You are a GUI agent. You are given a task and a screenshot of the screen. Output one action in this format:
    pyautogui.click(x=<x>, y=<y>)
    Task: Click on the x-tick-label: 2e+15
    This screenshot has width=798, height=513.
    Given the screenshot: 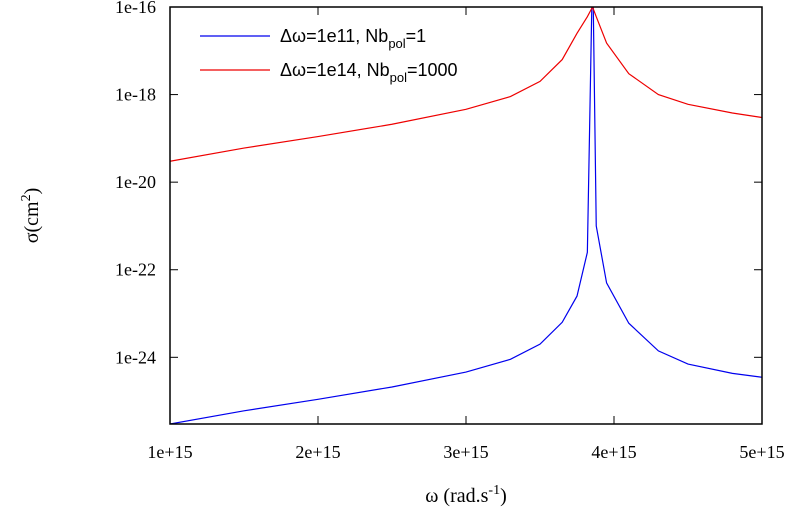 What is the action you would take?
    pyautogui.click(x=317, y=452)
    